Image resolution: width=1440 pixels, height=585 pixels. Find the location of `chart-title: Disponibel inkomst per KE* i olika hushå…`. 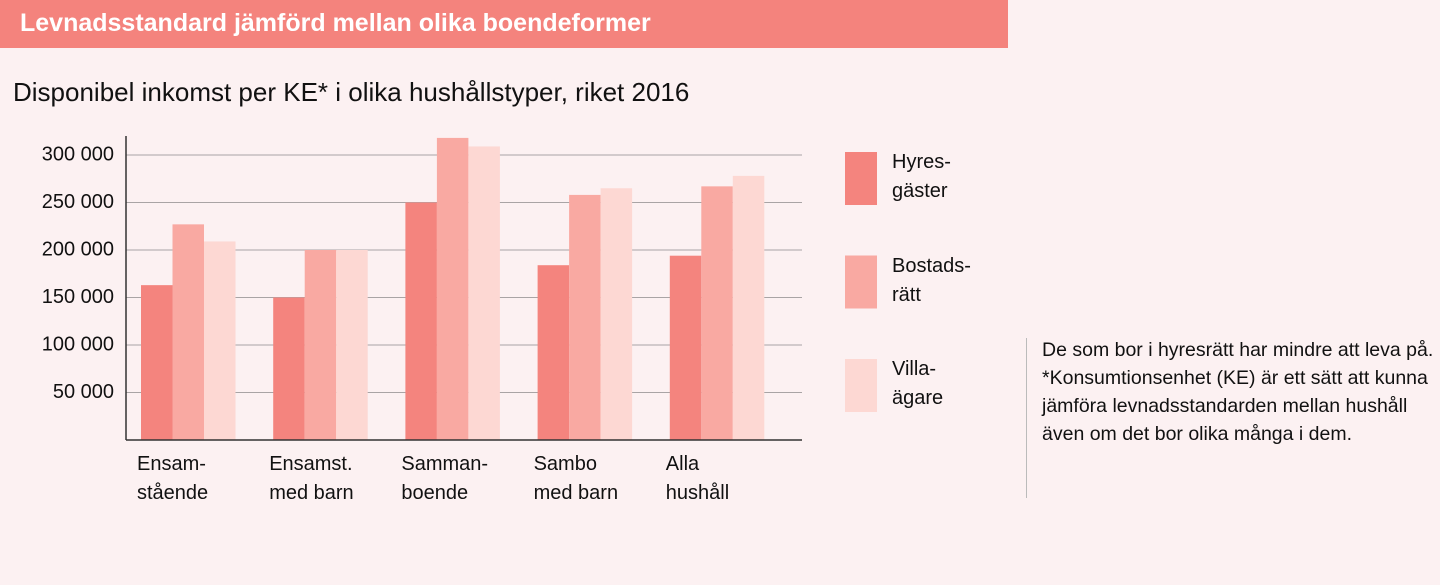

chart-title: Disponibel inkomst per KE* i olika hushå… is located at coordinates (351, 92).